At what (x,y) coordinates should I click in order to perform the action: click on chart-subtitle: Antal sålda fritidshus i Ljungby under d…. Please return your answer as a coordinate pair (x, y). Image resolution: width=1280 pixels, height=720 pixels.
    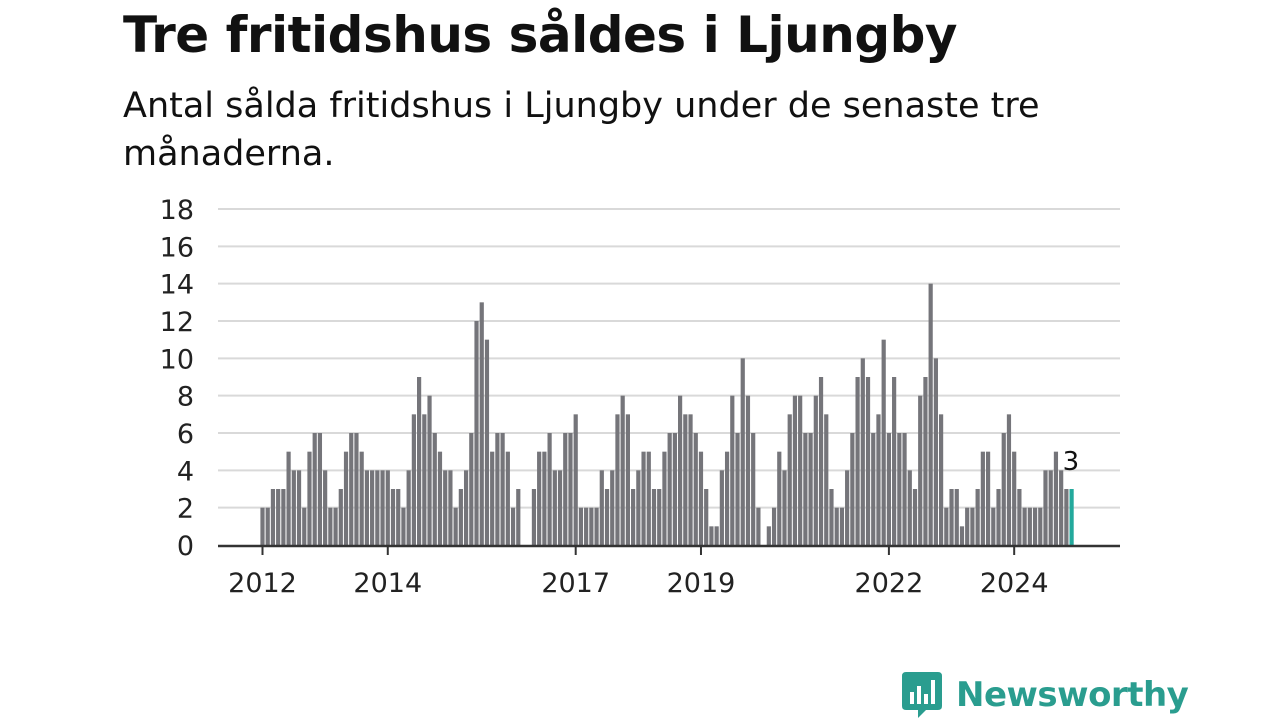
    Looking at the image, I should click on (581, 130).